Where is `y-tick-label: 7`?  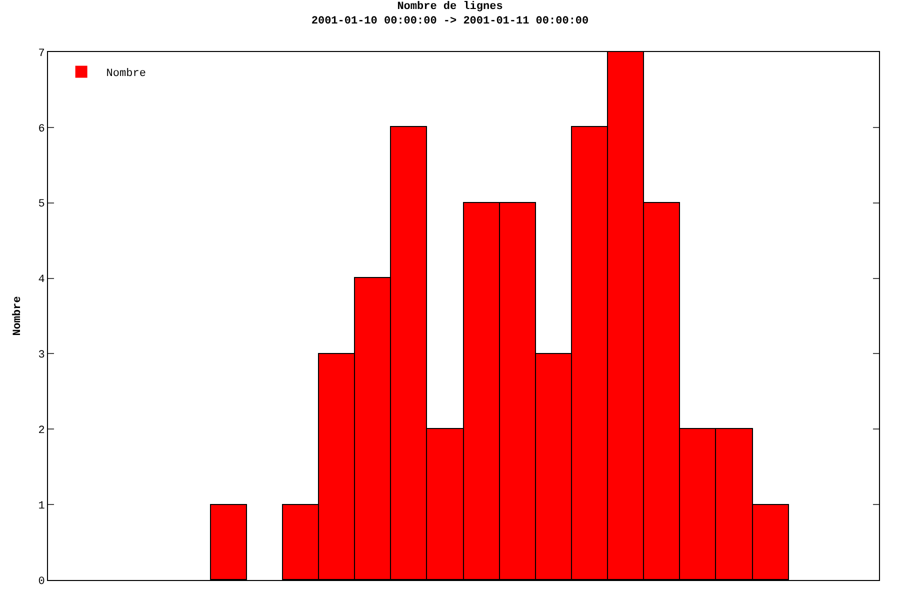 y-tick-label: 7 is located at coordinates (41, 54).